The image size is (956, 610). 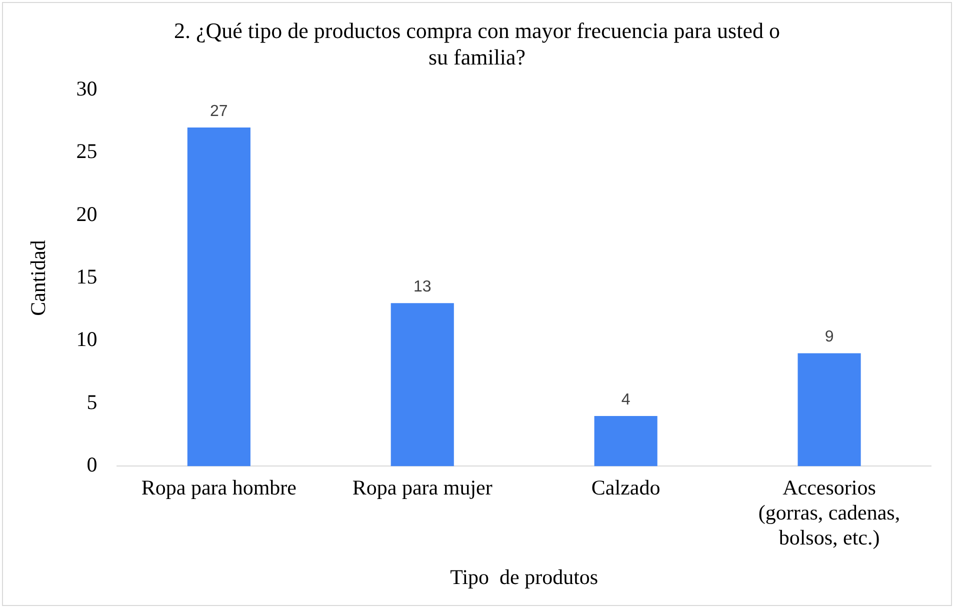 What do you see at coordinates (829, 337) in the screenshot?
I see `data-label: 9` at bounding box center [829, 337].